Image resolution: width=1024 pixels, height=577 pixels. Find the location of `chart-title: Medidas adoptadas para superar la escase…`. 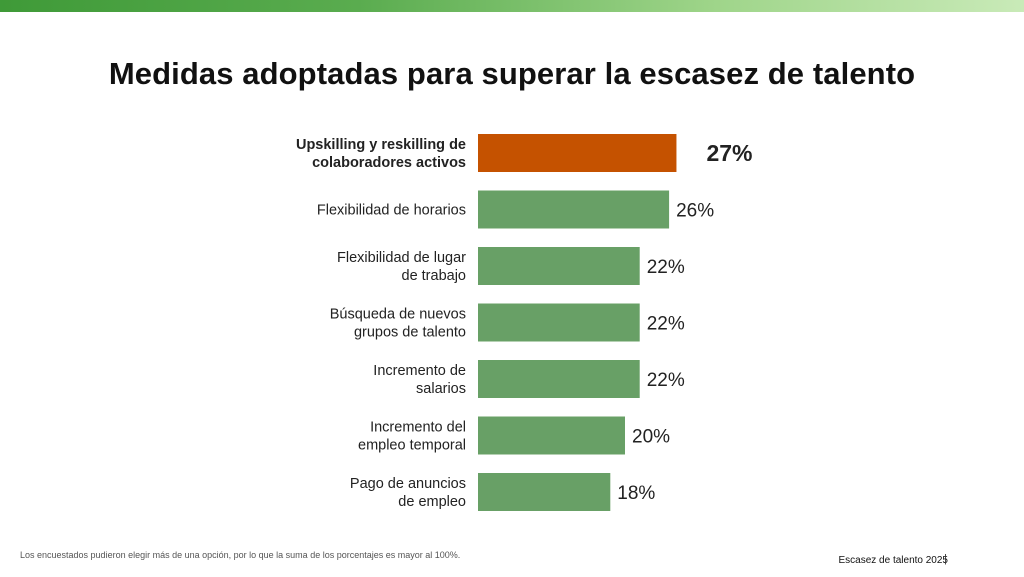

chart-title: Medidas adoptadas para superar la escase… is located at coordinates (512, 73).